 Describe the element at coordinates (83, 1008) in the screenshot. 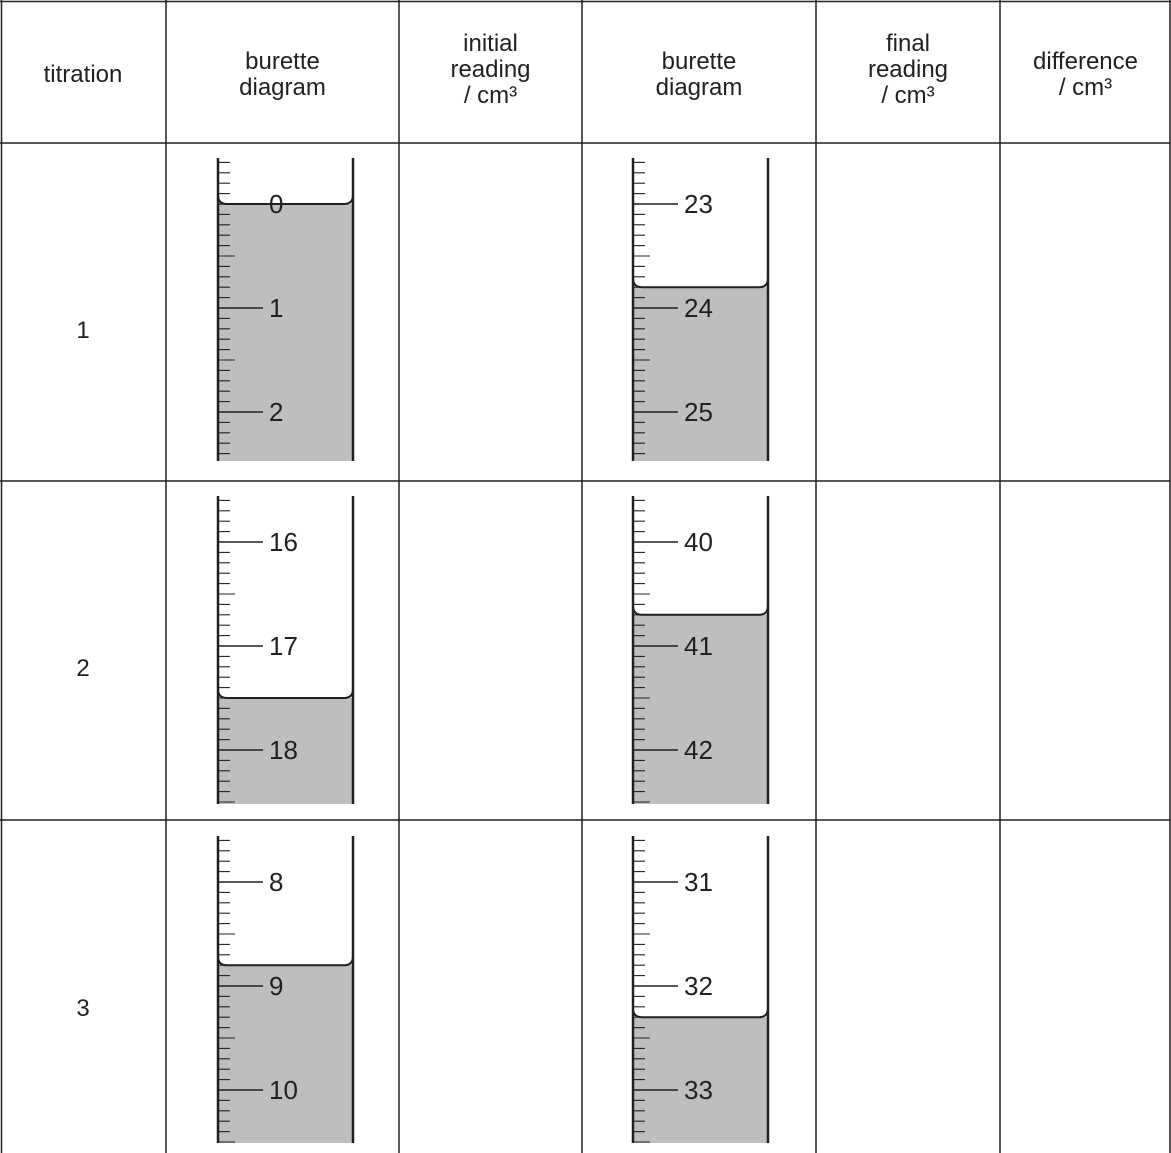

I see `row-3-titration-number: 3` at that location.